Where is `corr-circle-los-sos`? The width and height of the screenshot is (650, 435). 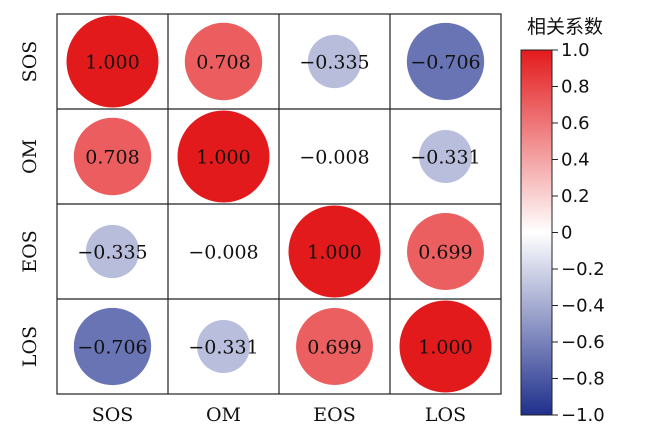 corr-circle-los-sos is located at coordinates (112, 346).